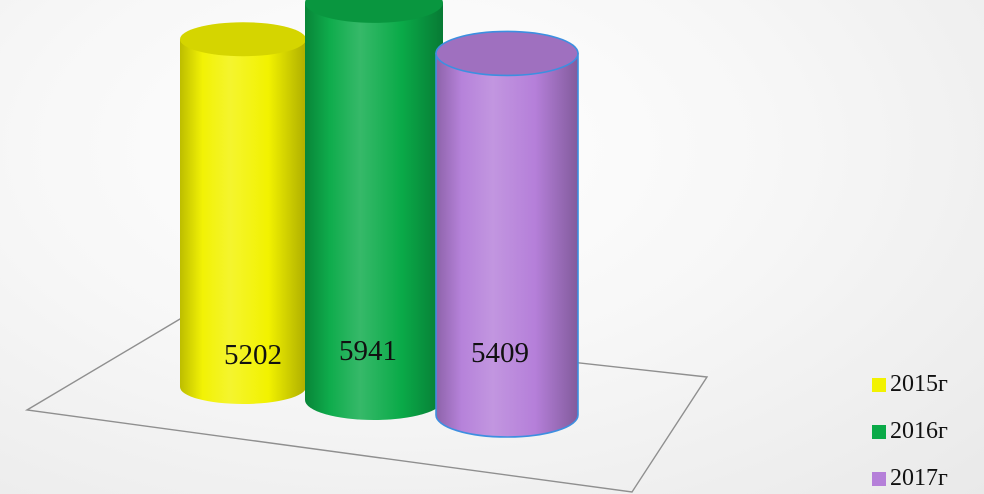  Describe the element at coordinates (879, 384) in the screenshot. I see `legend-swatch-2015` at that location.